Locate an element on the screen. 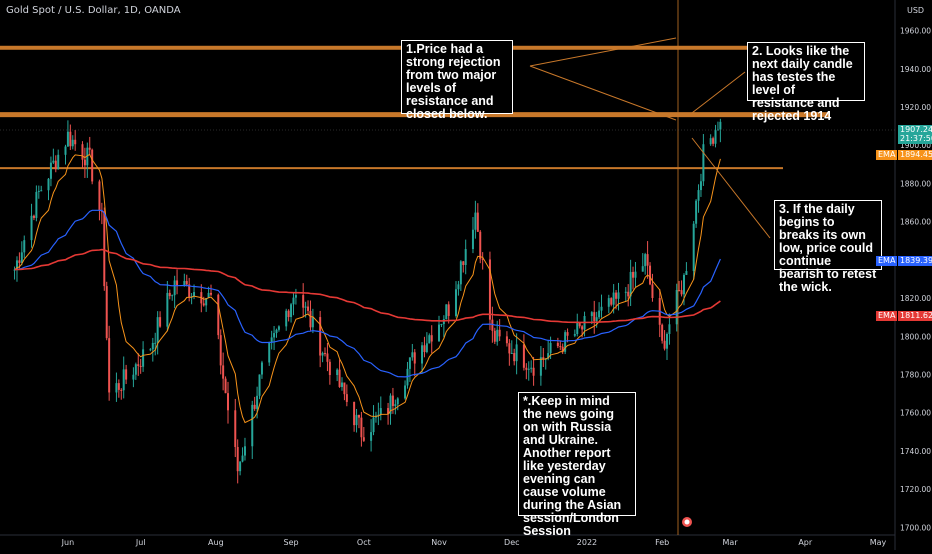 The image size is (932, 554). symbol-title: Gold Spot / U.S. Dollar, 1D, OANDA is located at coordinates (93, 10).